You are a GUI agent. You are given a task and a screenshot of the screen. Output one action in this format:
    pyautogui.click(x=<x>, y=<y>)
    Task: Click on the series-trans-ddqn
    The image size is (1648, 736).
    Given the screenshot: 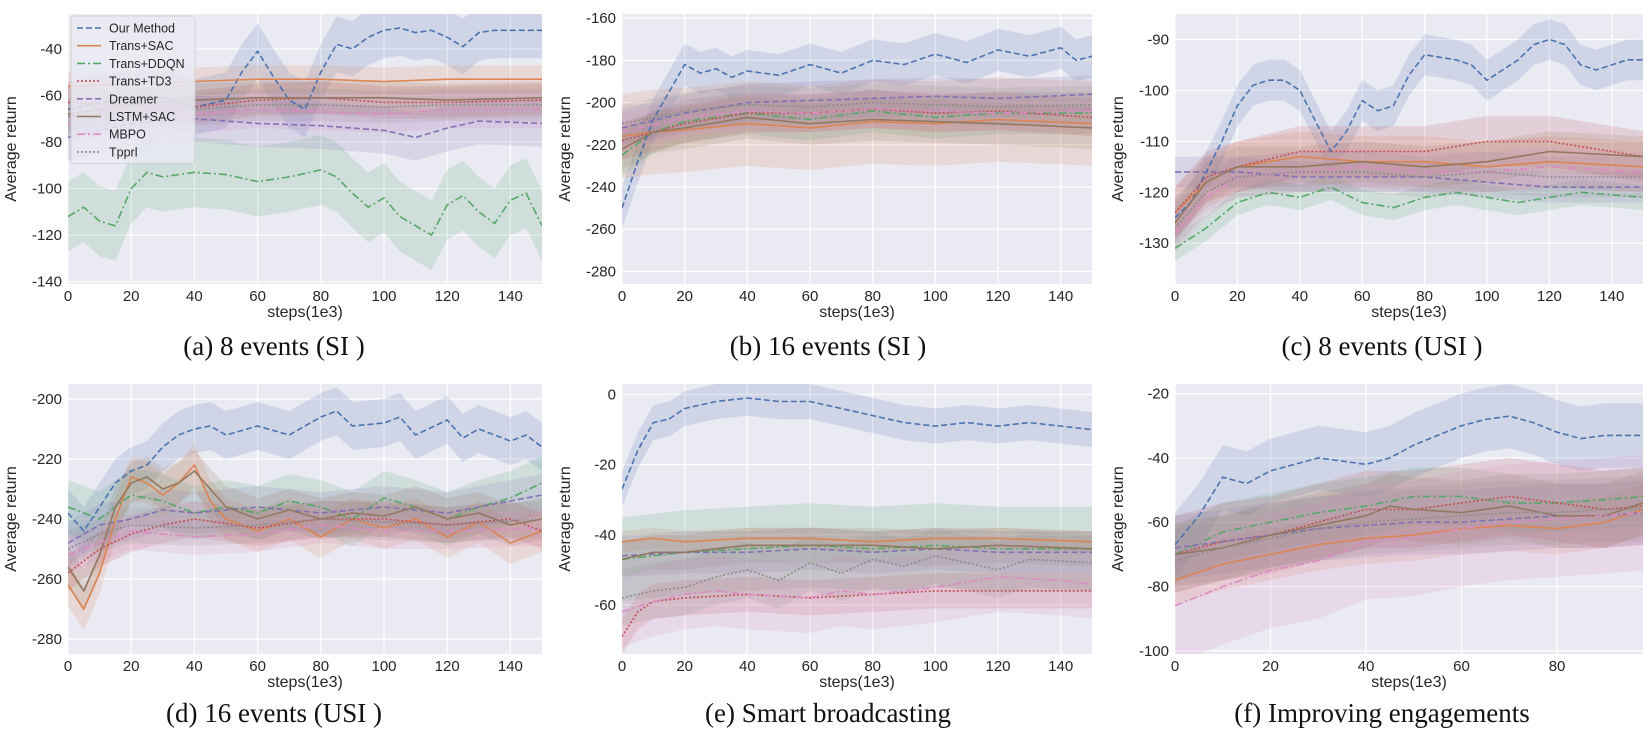 What is the action you would take?
    pyautogui.click(x=1409, y=217)
    